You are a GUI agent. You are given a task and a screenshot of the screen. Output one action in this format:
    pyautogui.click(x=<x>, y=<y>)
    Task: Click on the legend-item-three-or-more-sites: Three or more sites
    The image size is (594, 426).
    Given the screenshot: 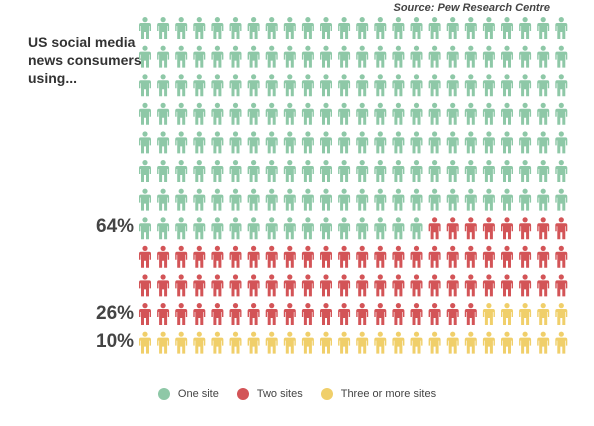 What is the action you would take?
    pyautogui.click(x=378, y=394)
    